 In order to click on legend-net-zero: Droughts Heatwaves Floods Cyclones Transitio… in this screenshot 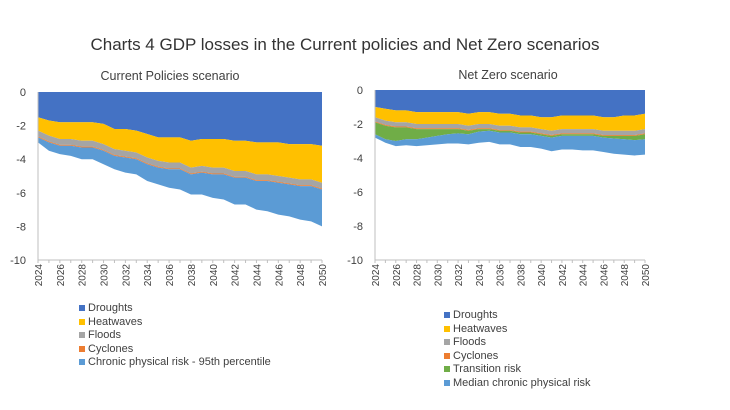, I will do `click(559, 351)`.